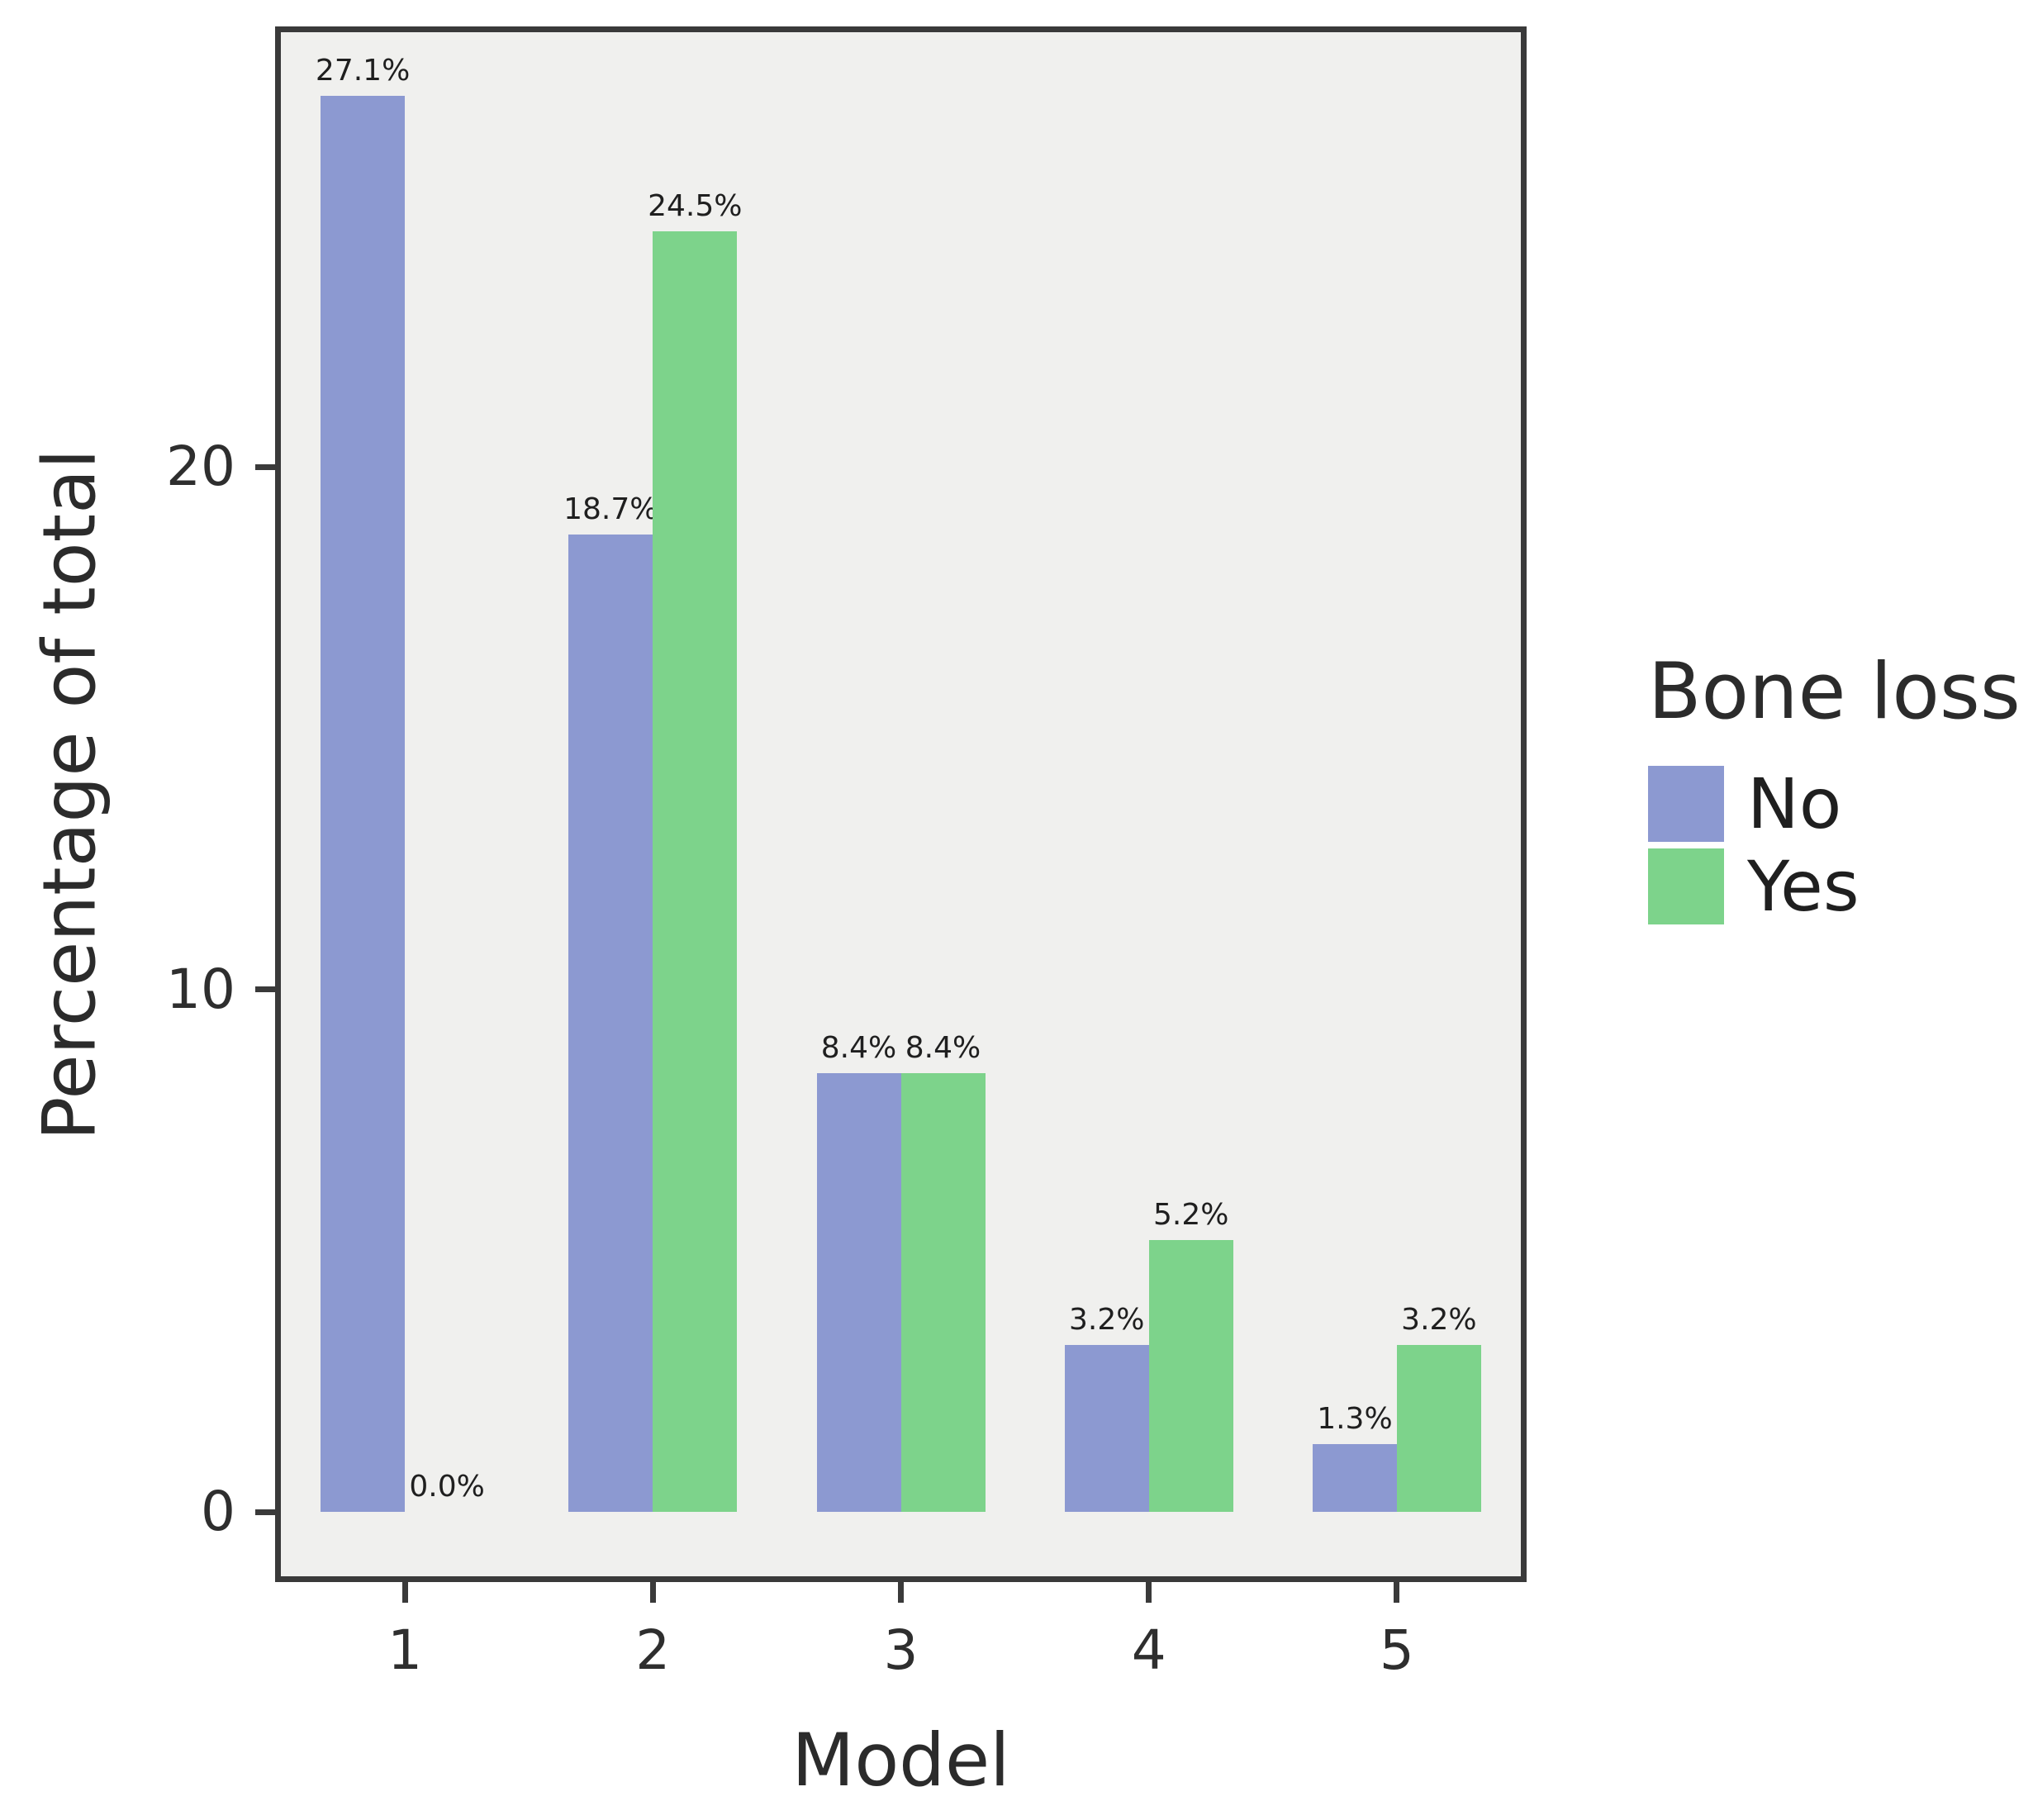 Image resolution: width=2033 pixels, height=1820 pixels. I want to click on legend-label: Yes, so click(1803, 886).